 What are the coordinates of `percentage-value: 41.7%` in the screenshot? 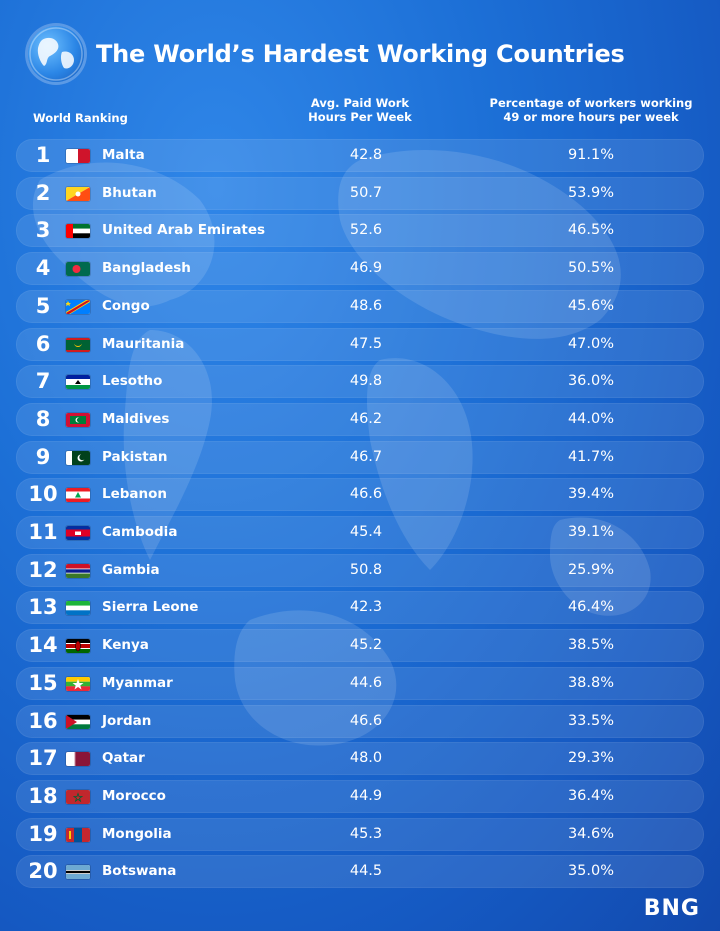 It's located at (591, 457).